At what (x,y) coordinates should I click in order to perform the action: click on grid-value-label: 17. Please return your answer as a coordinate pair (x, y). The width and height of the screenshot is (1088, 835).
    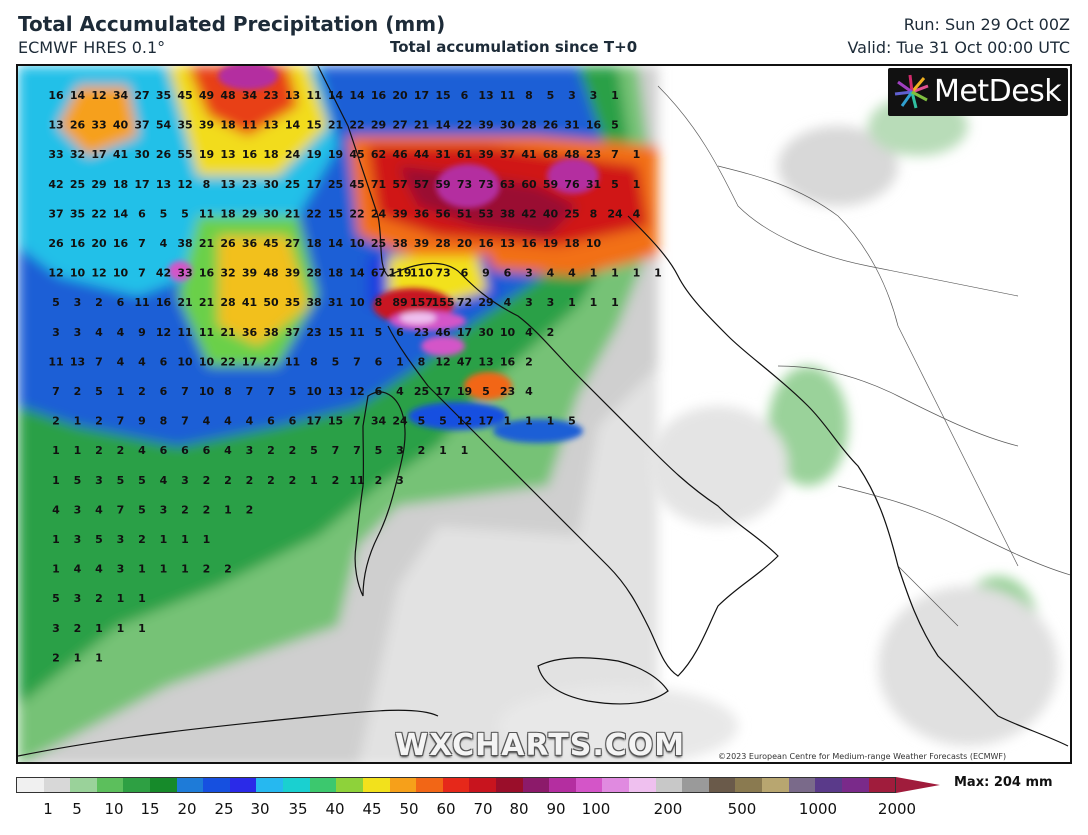
    Looking at the image, I should click on (442, 391).